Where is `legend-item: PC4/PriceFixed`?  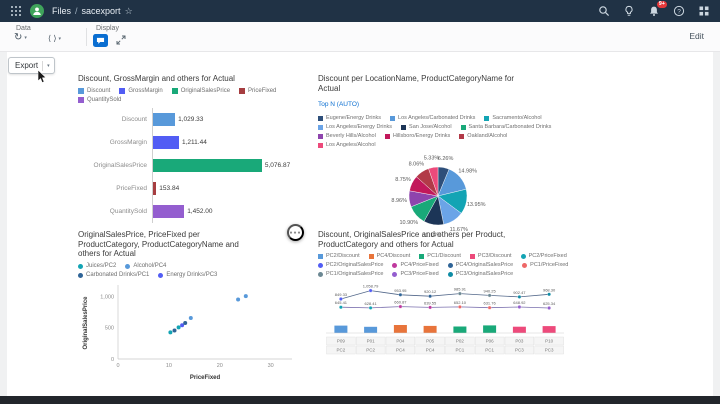
legend-item: PC4/PriceFixed is located at coordinates (415, 265).